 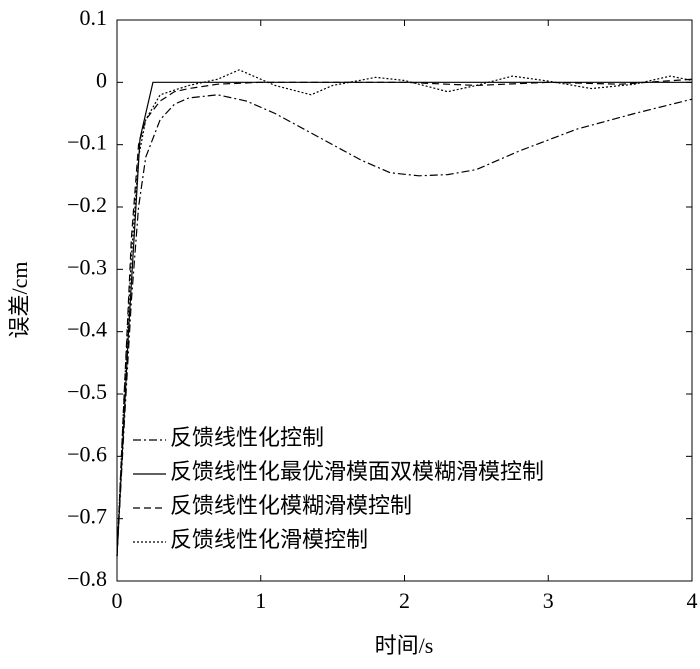 I want to click on legend-label: 反馈线性化模糊滑模控制, so click(x=291, y=505).